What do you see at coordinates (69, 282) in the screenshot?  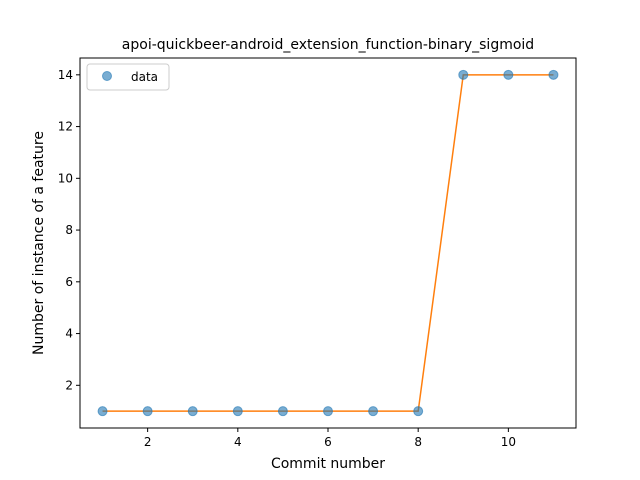 I see `y-tick-label: 6` at bounding box center [69, 282].